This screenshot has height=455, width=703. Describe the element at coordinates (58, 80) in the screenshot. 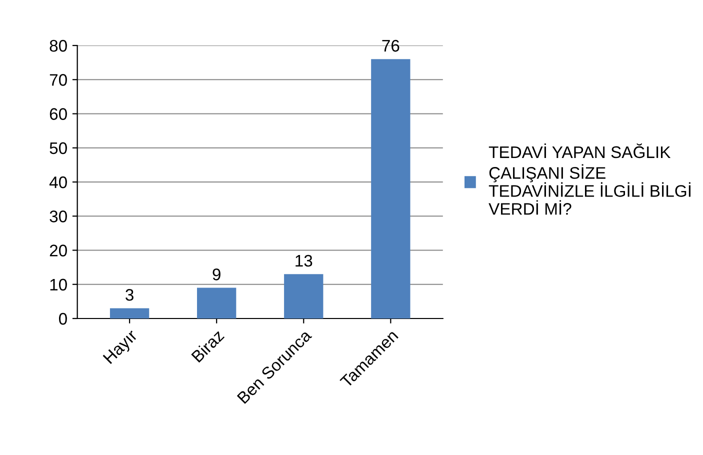

I see `y-tick-label: 70` at that location.